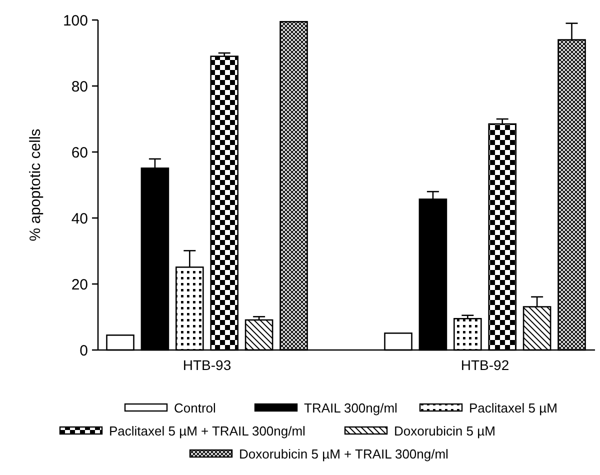 This screenshot has width=600, height=475. What do you see at coordinates (207, 431) in the screenshot?
I see `legend-label: Paclitaxel 5 µM + TRAIL 300ng/ml` at bounding box center [207, 431].